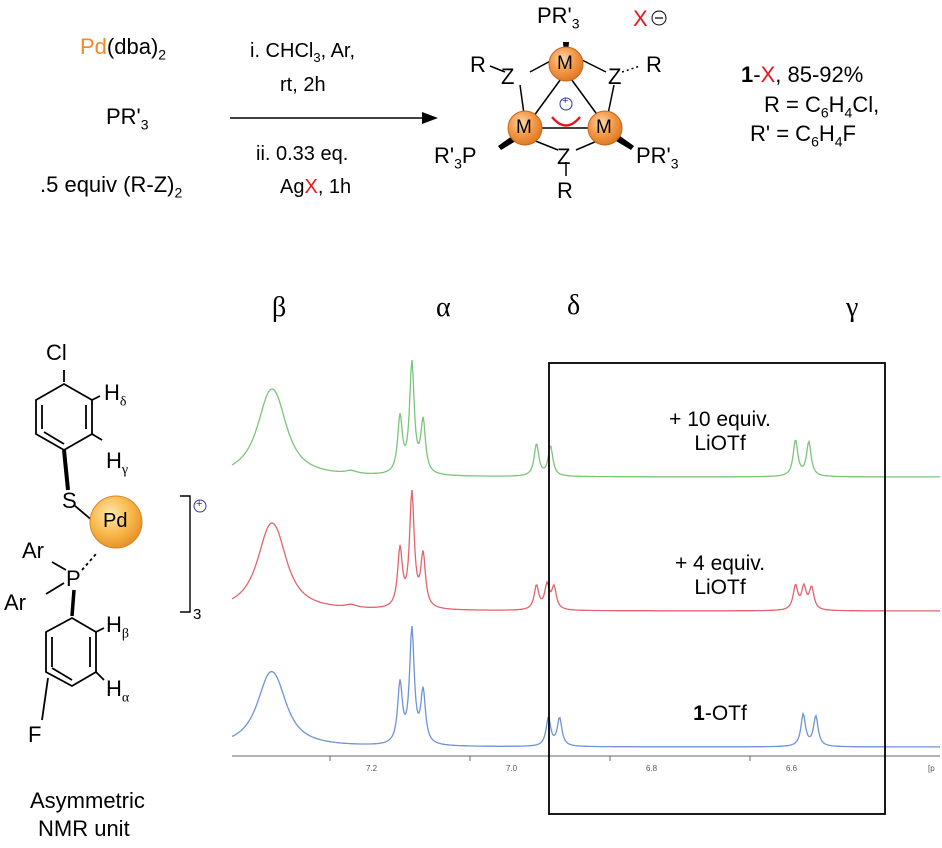 The width and height of the screenshot is (942, 848). Describe the element at coordinates (725, 713) in the screenshot. I see `spectrum-label-1-rest: -OTf` at that location.